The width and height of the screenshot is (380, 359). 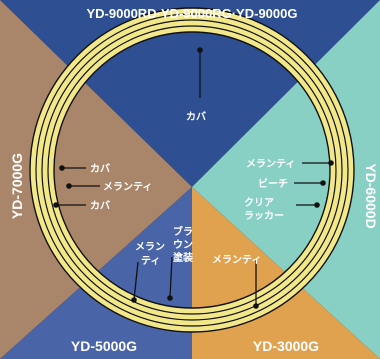 I want to click on label-left-kaba-1: カバ, so click(x=100, y=169).